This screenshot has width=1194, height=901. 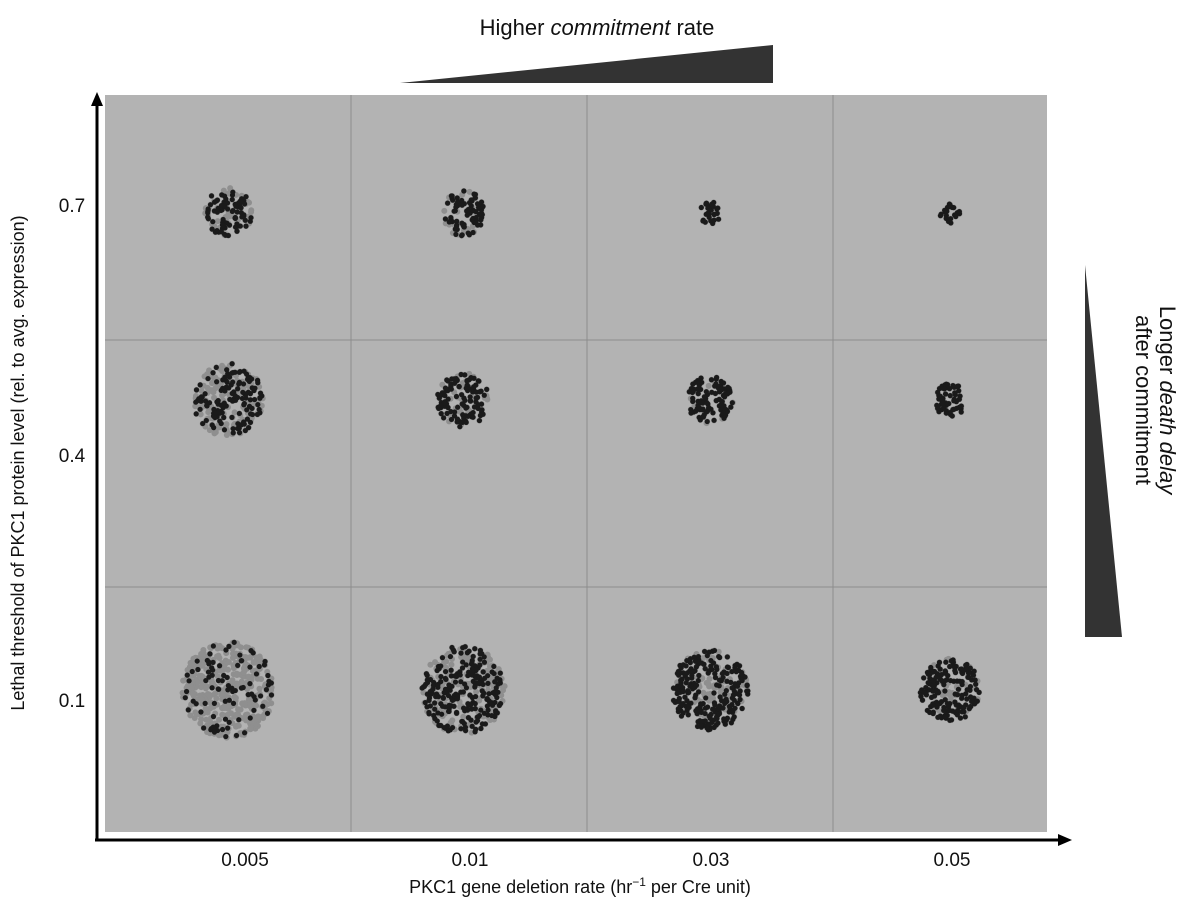 What do you see at coordinates (1167, 343) in the screenshot?
I see `right-label-text: Longer` at bounding box center [1167, 343].